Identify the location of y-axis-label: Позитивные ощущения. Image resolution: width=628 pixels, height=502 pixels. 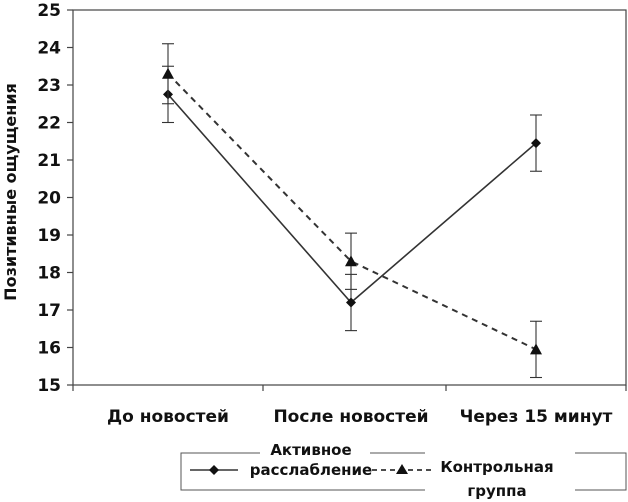
(10, 192).